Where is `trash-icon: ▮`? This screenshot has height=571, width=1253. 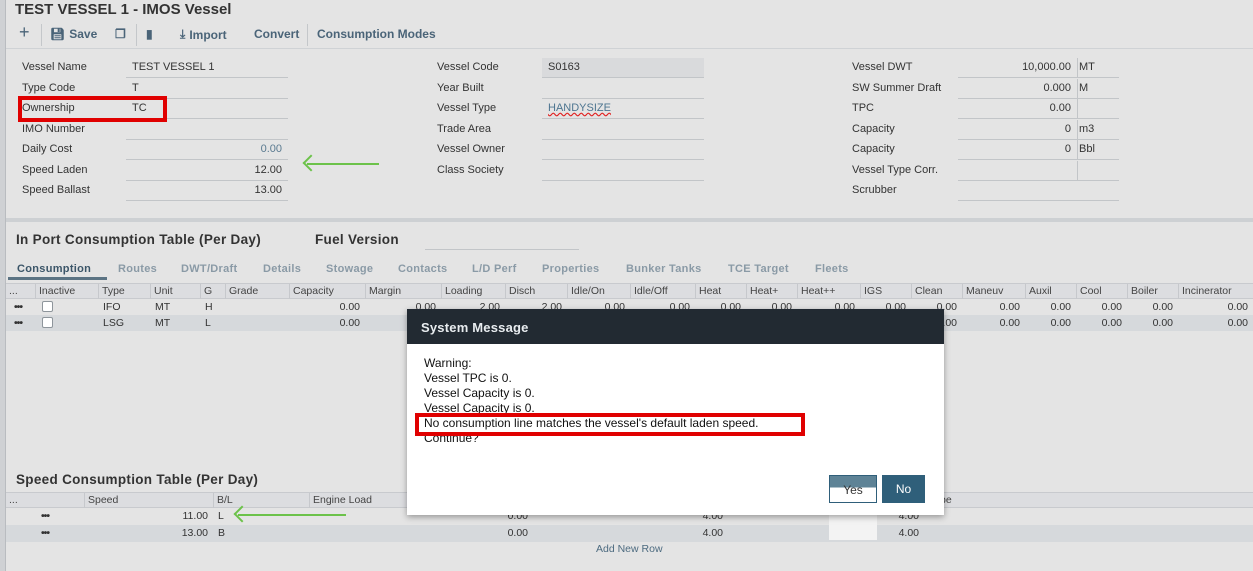 trash-icon: ▮ is located at coordinates (149, 34).